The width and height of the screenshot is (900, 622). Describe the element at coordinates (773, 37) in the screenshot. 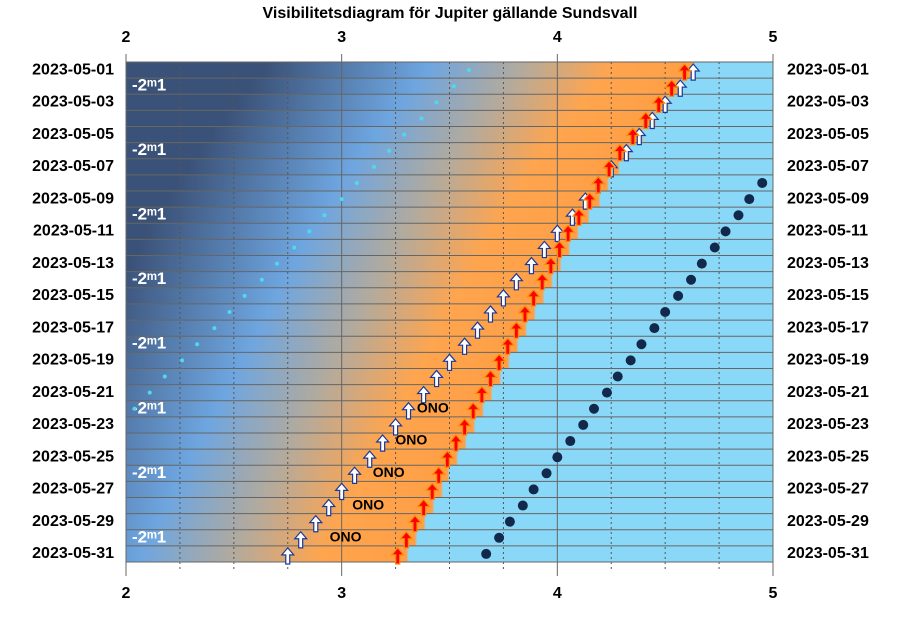

I see `x-tick-label-top: 5` at that location.